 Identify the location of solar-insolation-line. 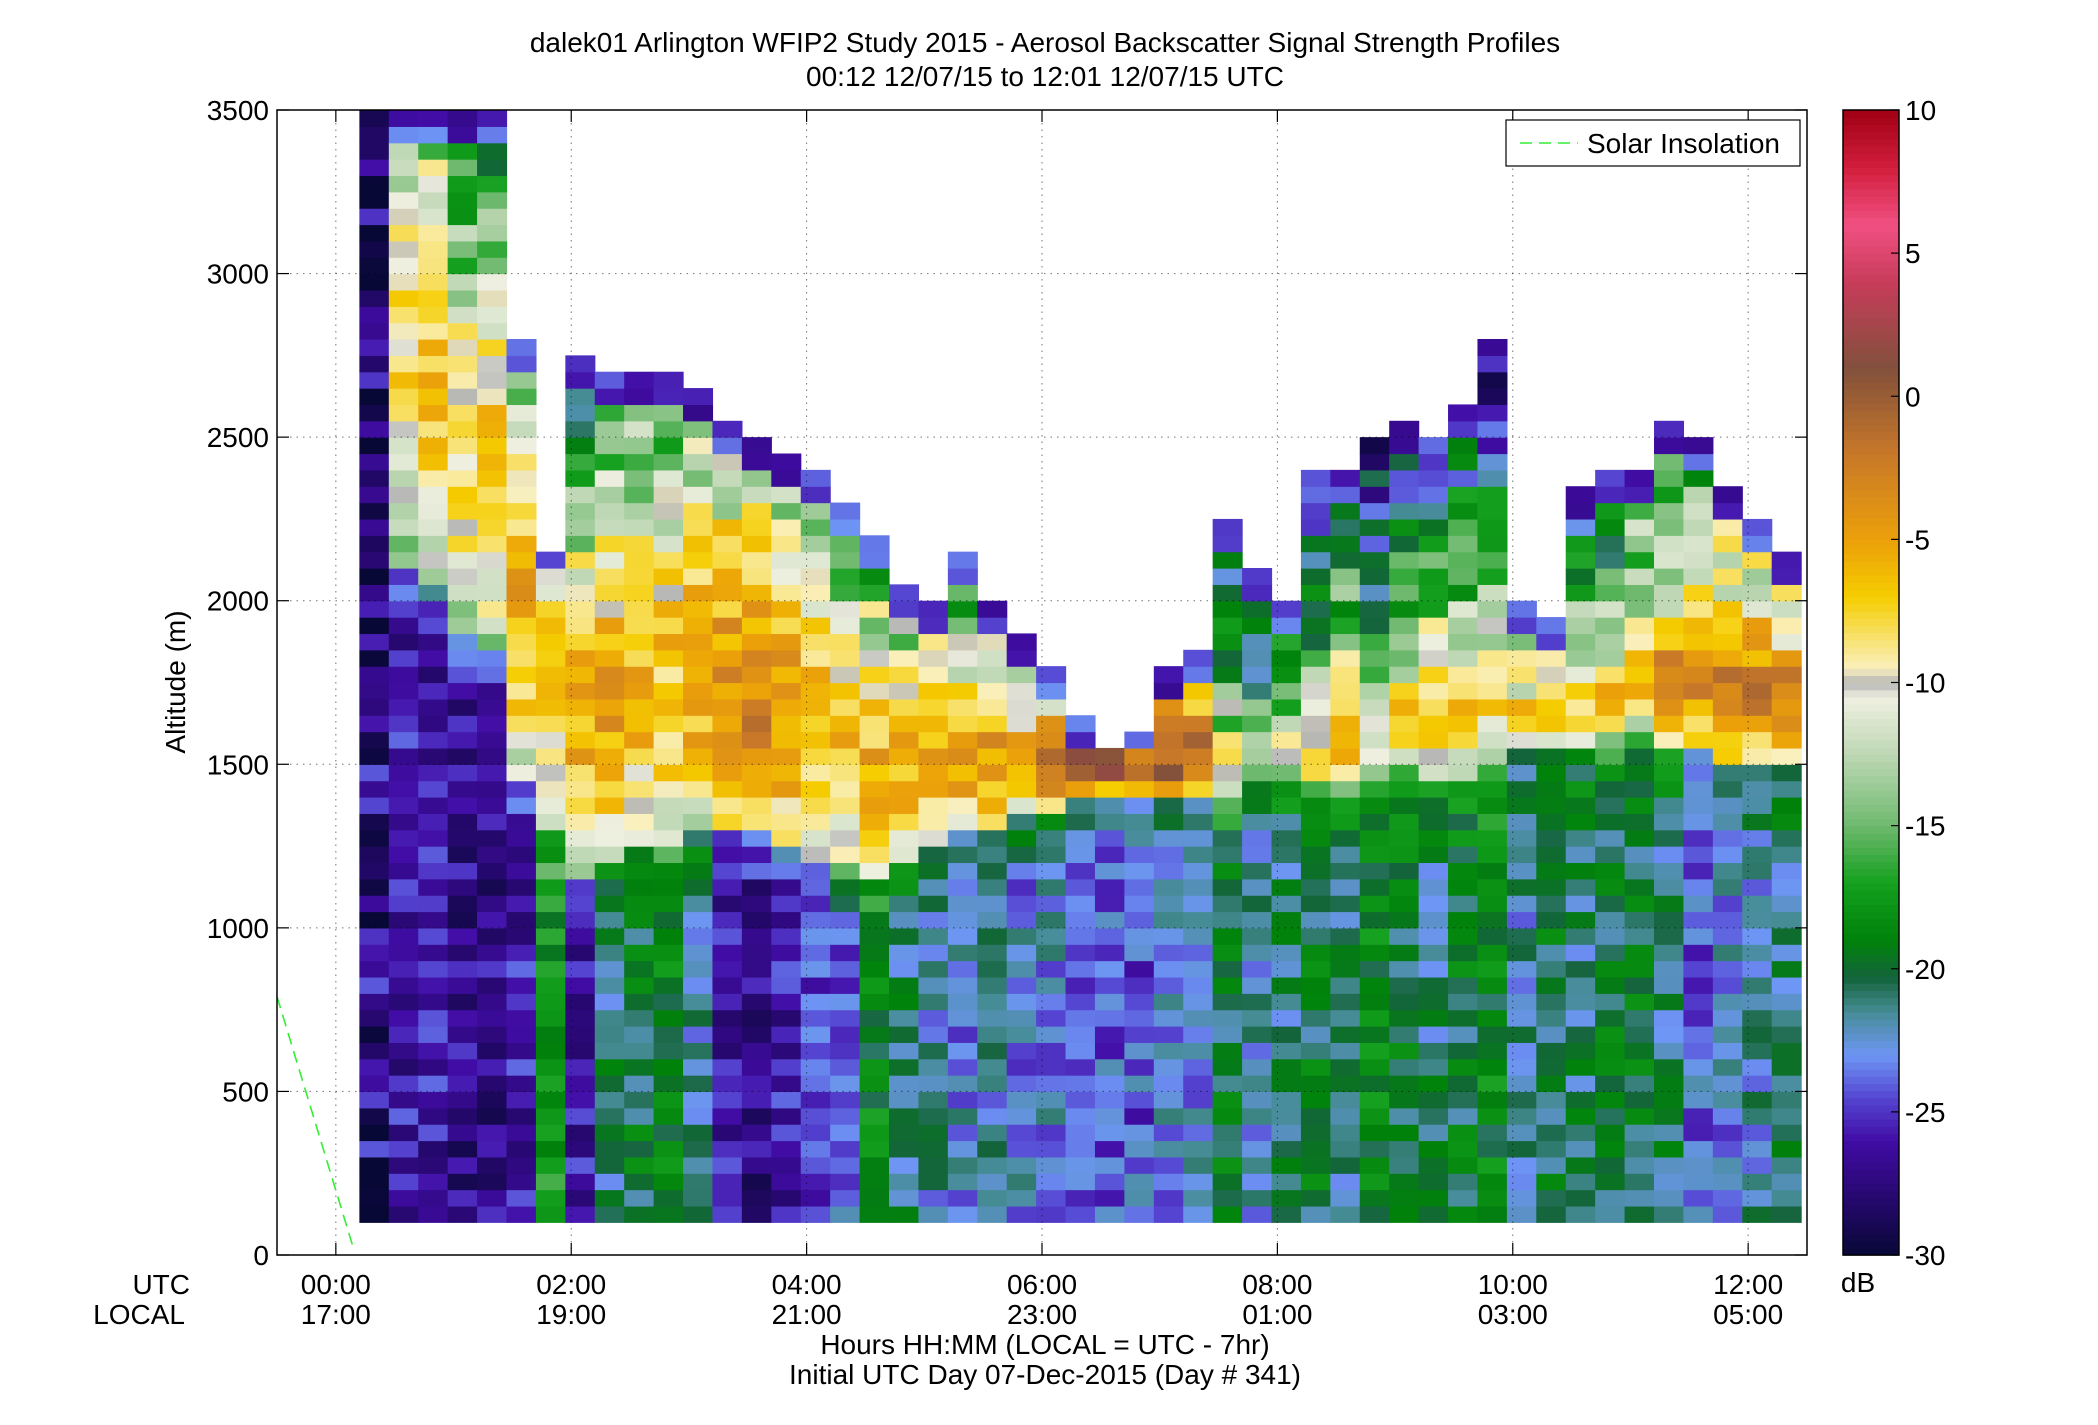
(315, 1122).